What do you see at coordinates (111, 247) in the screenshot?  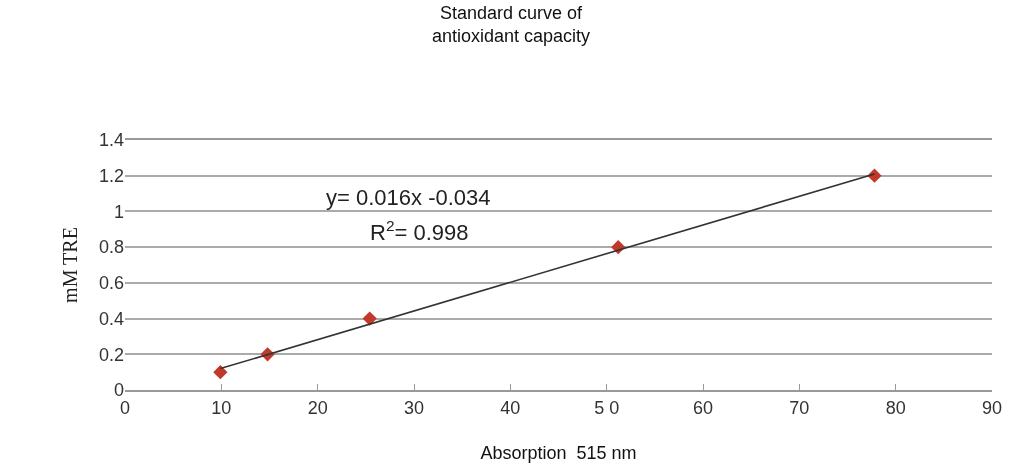 I see `y-tick-label: 0.8` at bounding box center [111, 247].